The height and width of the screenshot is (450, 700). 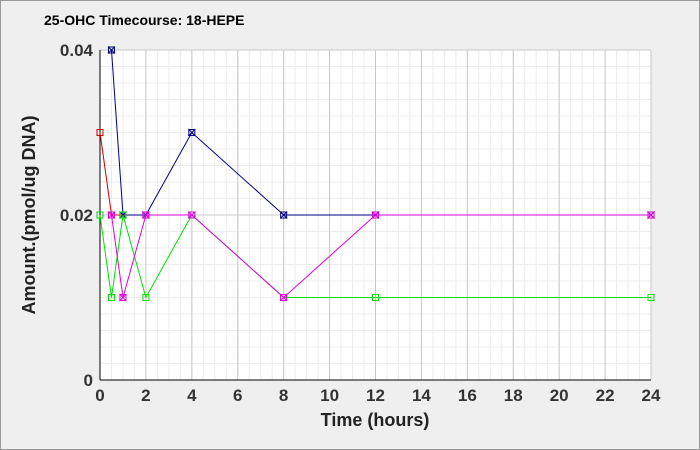 I want to click on x-tick-label: 18, so click(x=513, y=395).